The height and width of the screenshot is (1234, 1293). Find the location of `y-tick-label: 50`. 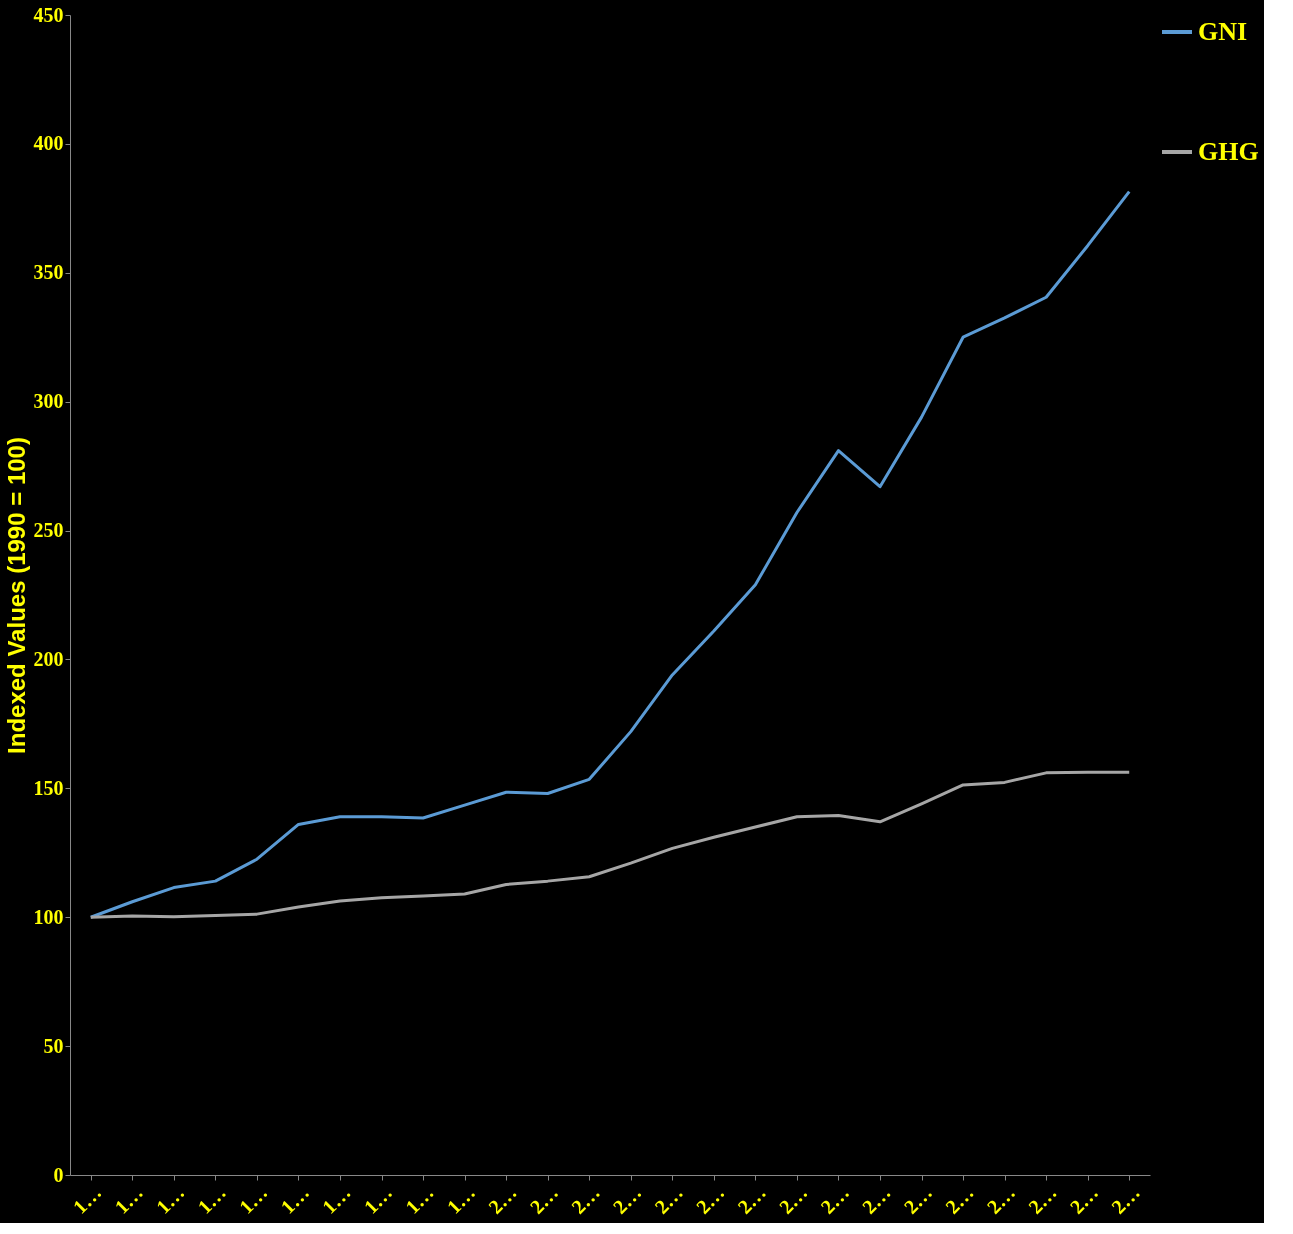

y-tick-label: 50 is located at coordinates (53, 1045).